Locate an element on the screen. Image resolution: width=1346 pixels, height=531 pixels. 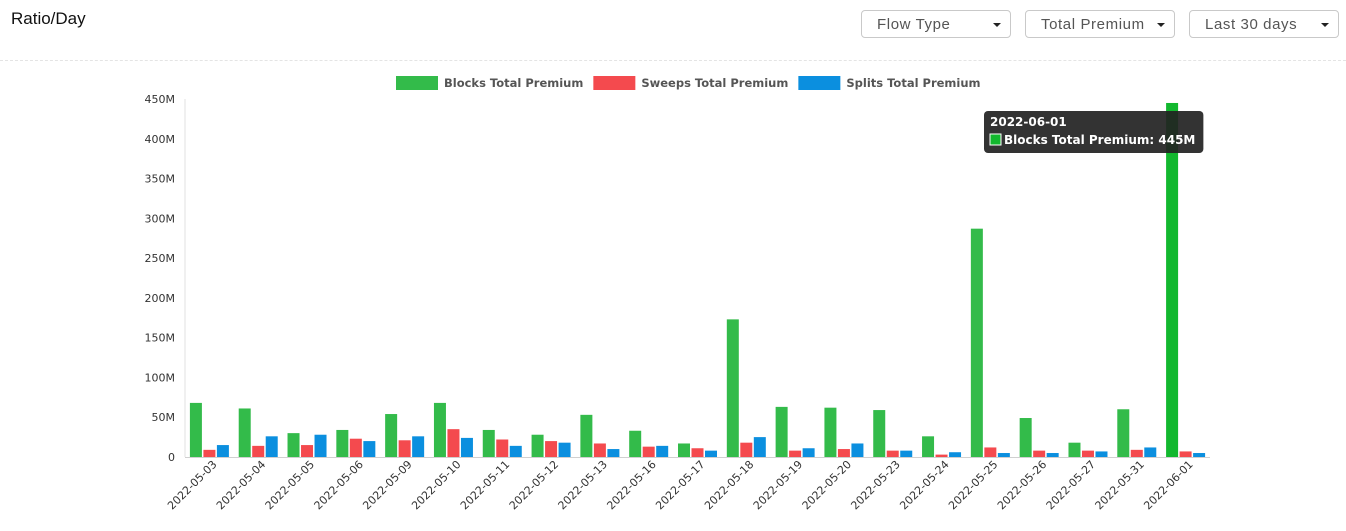
x-tick-label: 2022-05-05 is located at coordinates (290, 485).